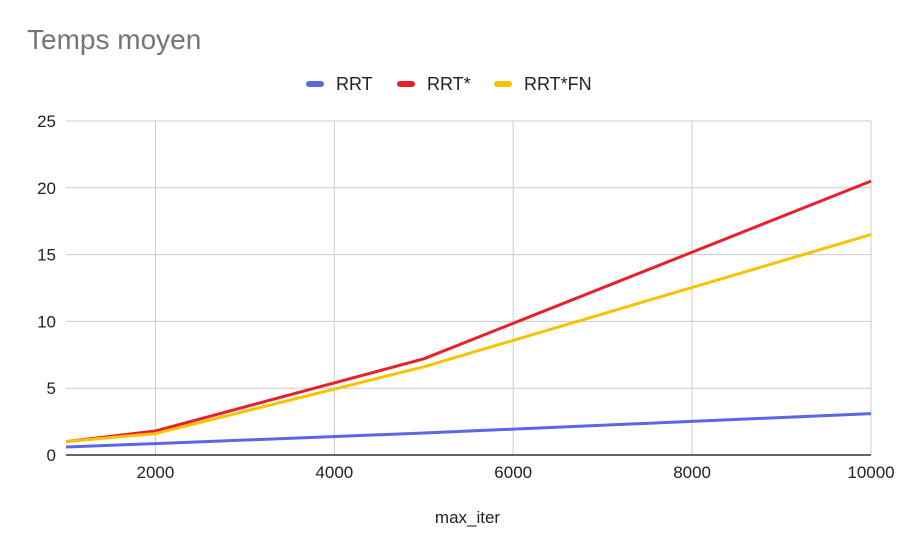  I want to click on legend-item-rrt-star-fn: RRT*FN, so click(543, 84).